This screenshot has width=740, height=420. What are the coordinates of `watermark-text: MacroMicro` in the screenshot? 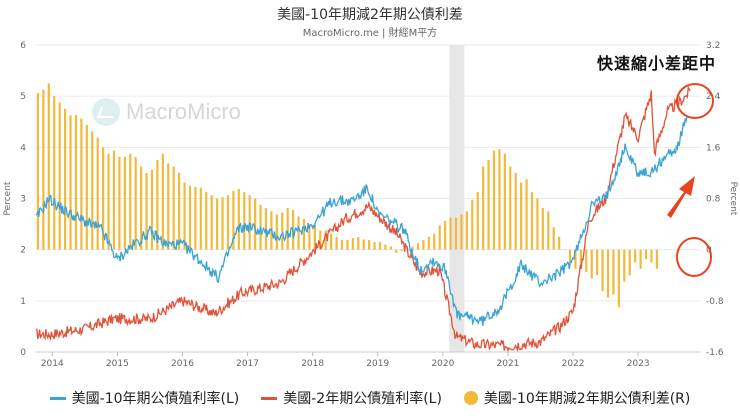 It's located at (183, 111).